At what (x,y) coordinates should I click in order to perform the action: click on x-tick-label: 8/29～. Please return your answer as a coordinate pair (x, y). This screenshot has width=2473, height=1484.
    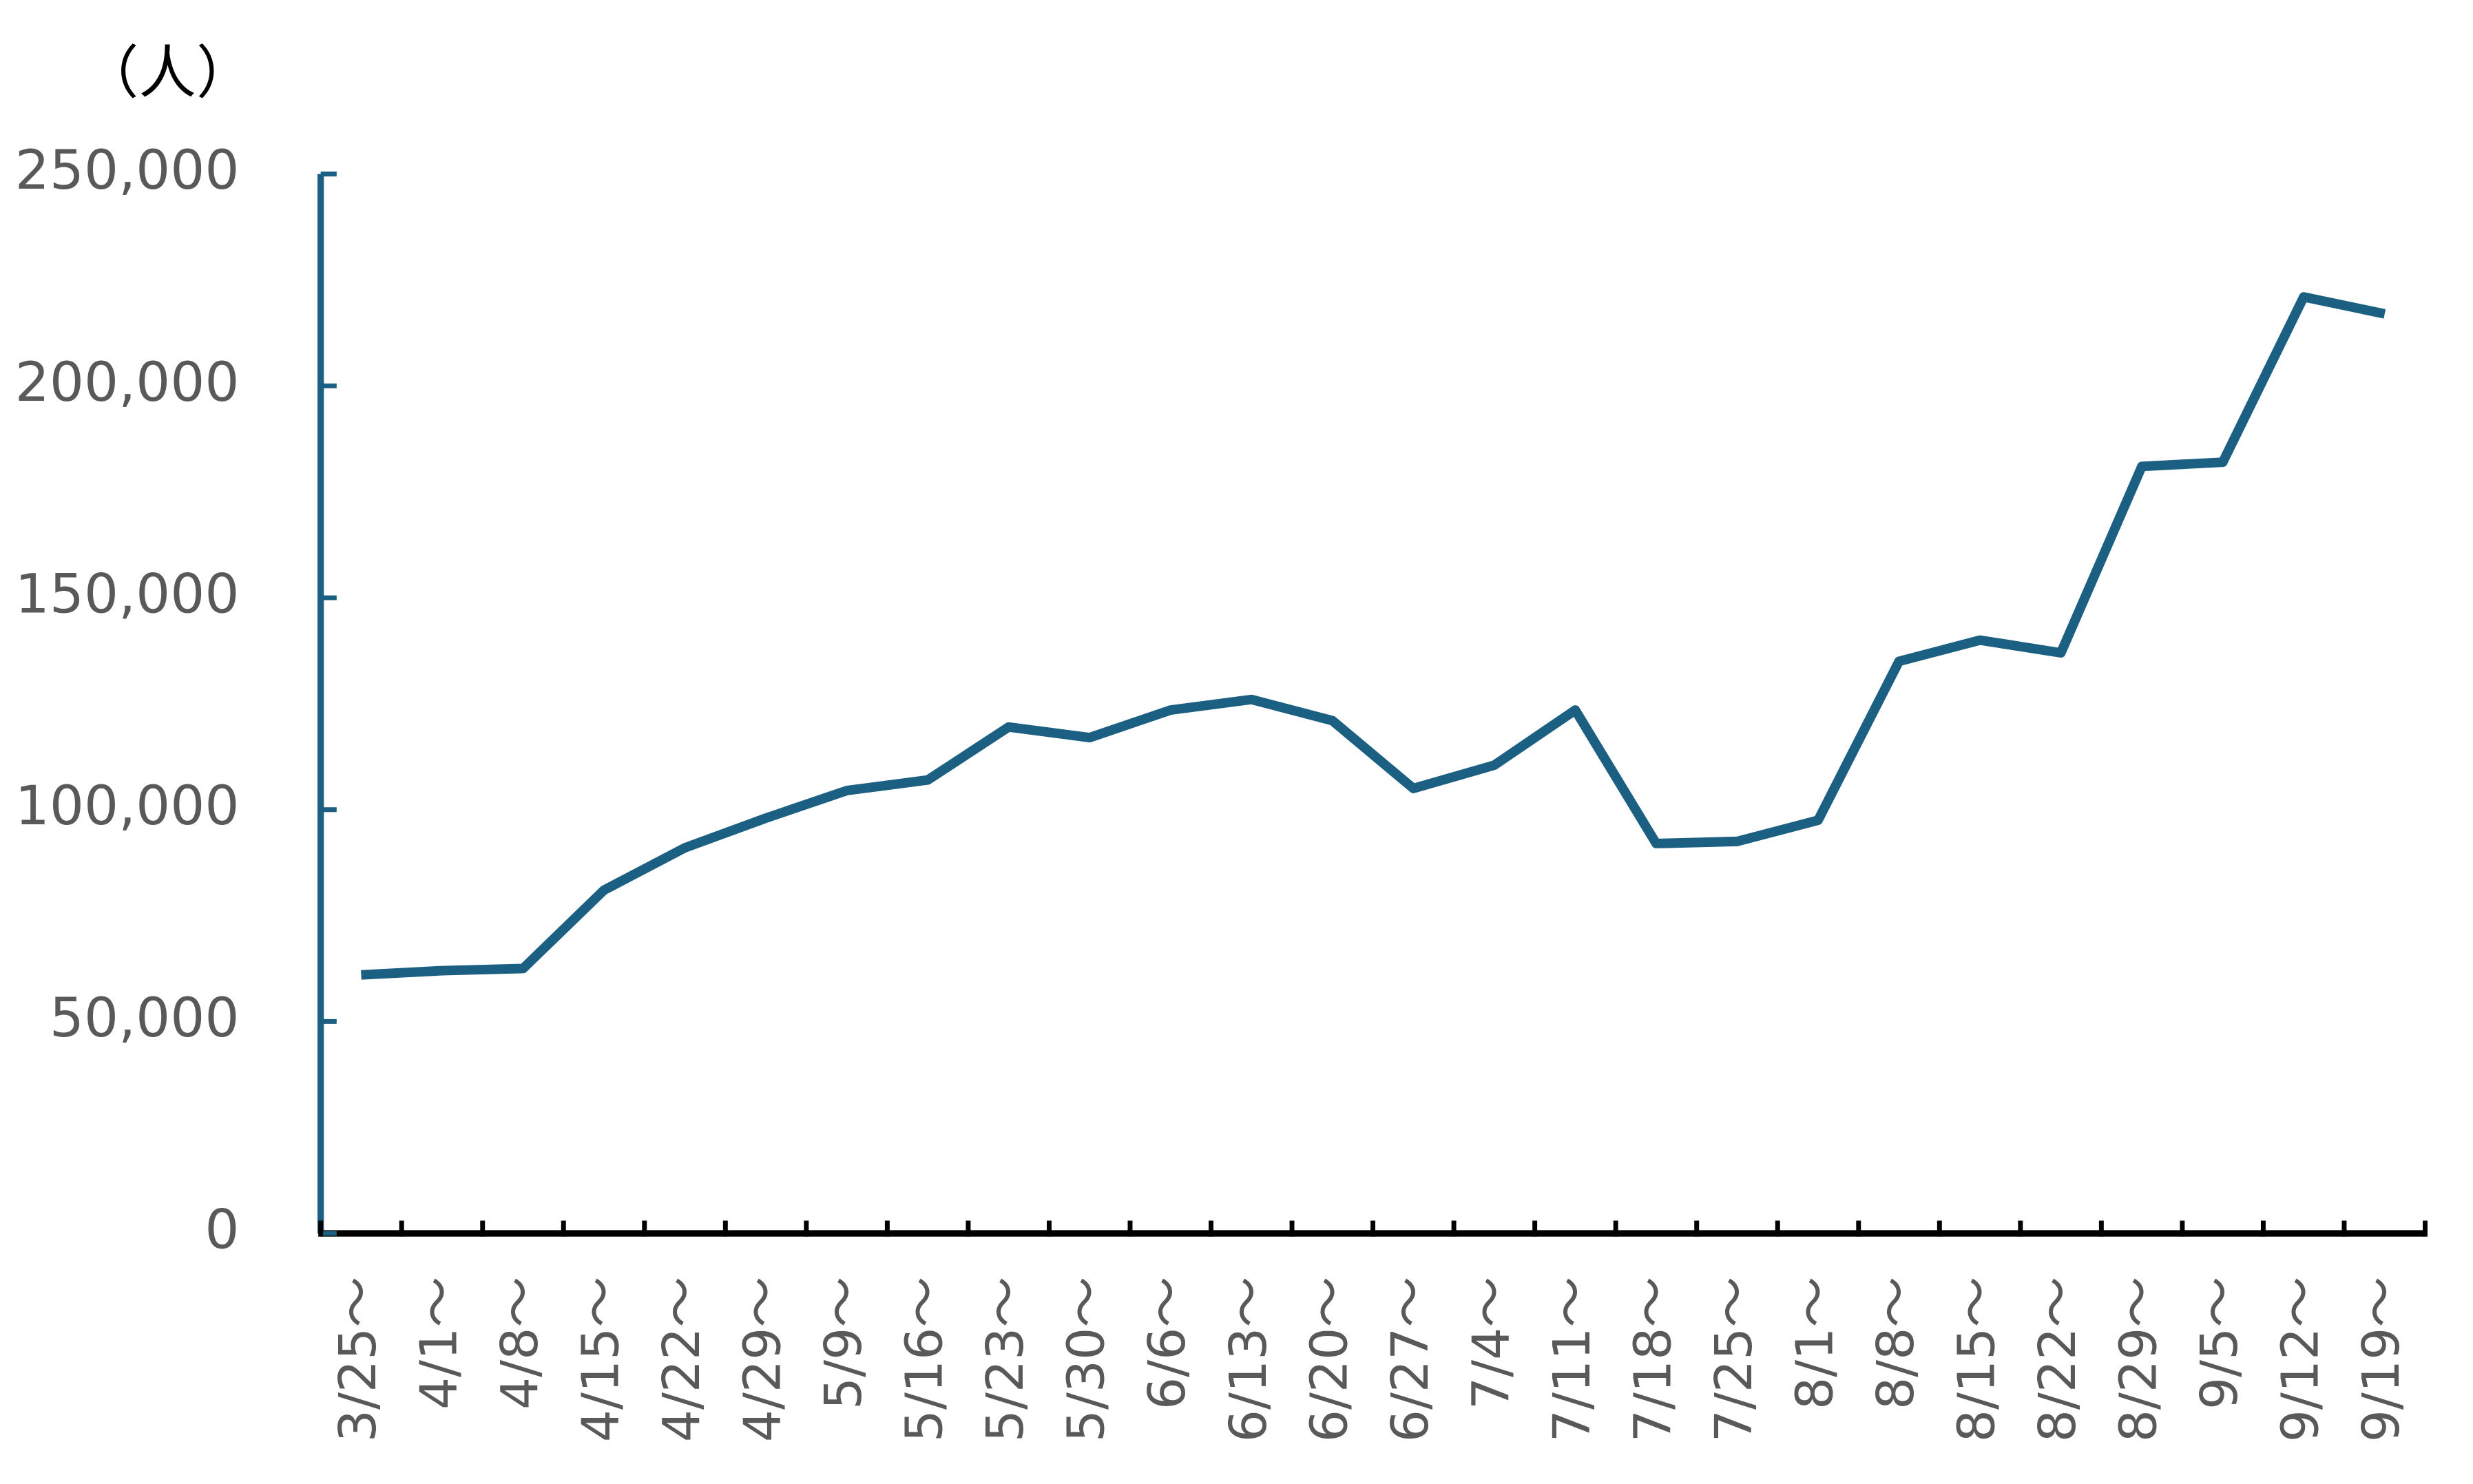
    Looking at the image, I should click on (2139, 1360).